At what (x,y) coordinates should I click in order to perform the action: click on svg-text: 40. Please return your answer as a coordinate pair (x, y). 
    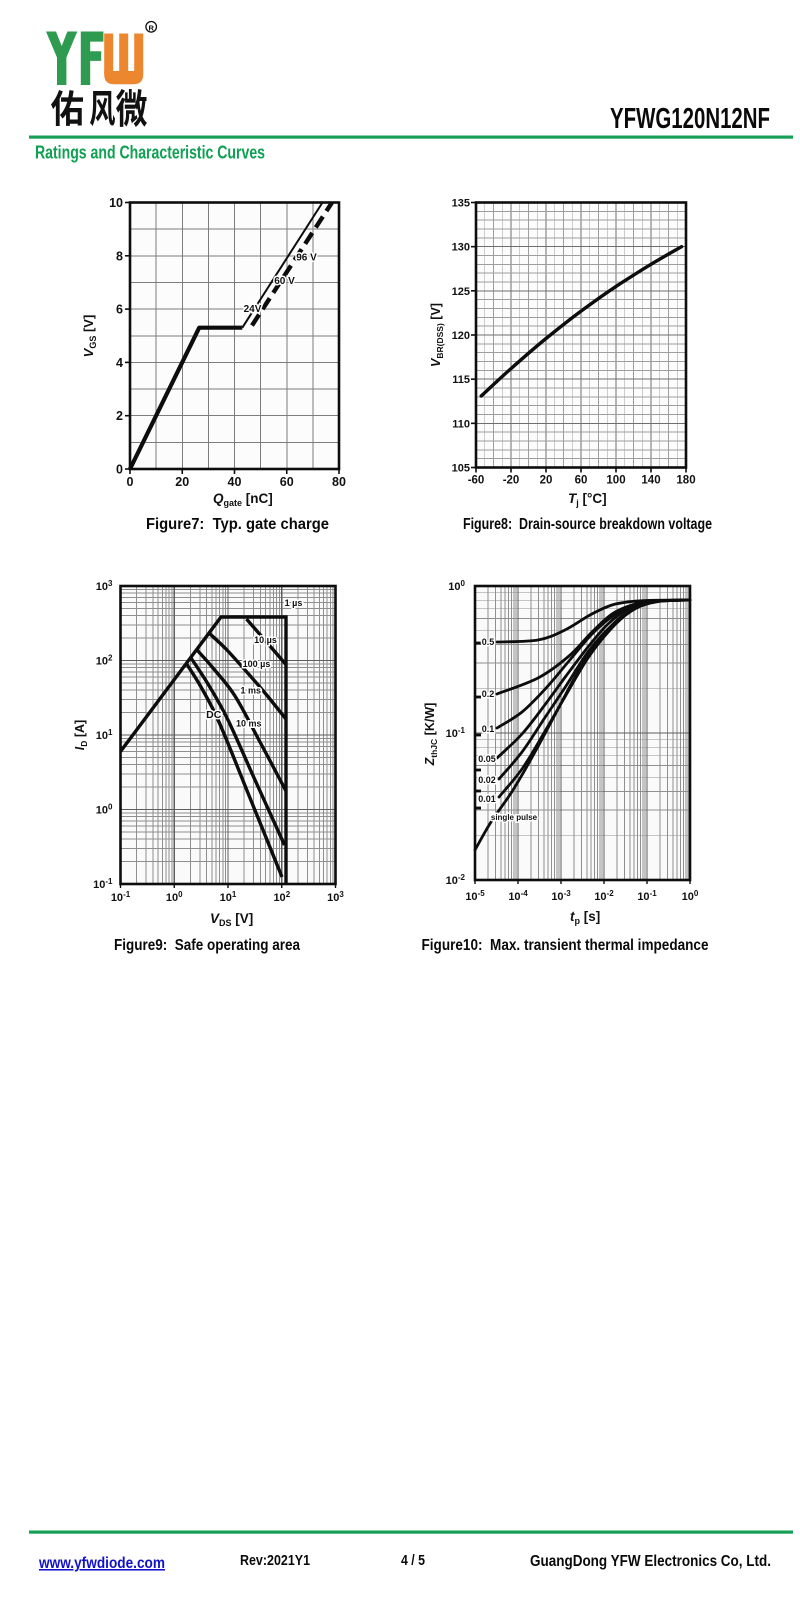
    Looking at the image, I should click on (235, 482).